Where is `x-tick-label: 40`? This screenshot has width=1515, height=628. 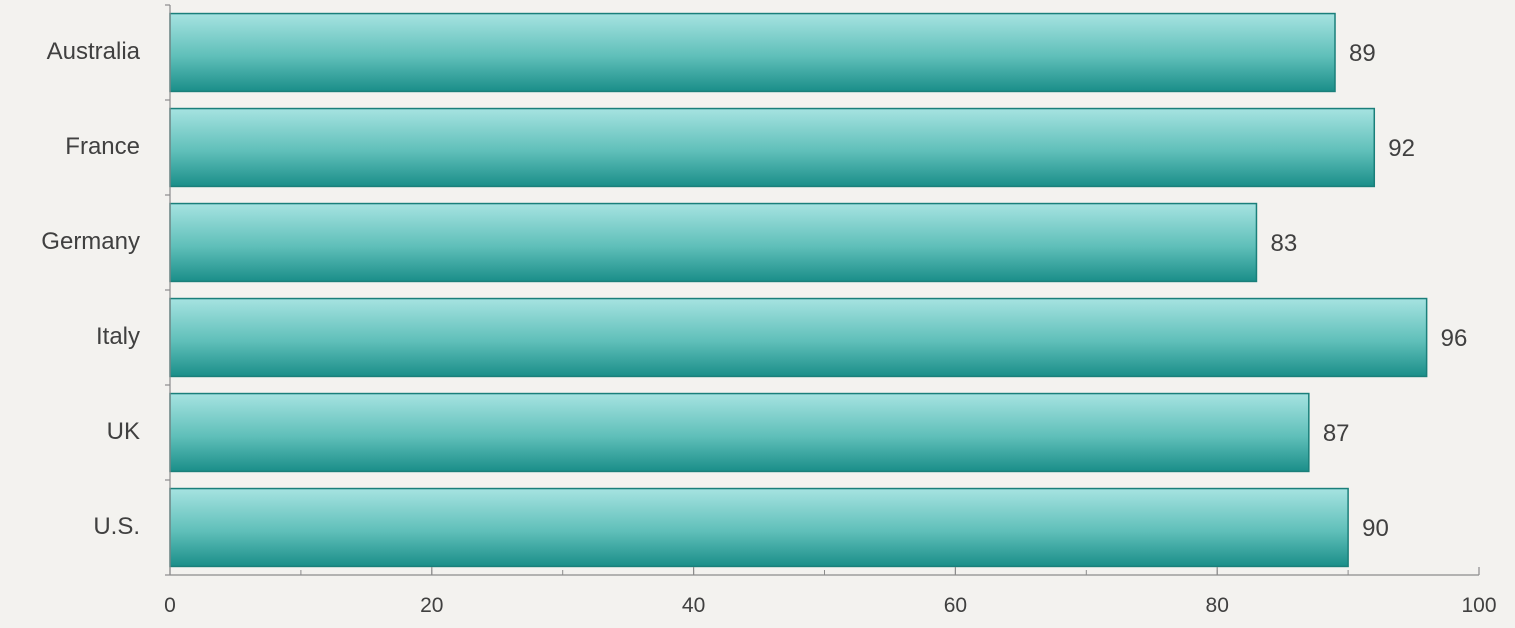 x-tick-label: 40 is located at coordinates (693, 605).